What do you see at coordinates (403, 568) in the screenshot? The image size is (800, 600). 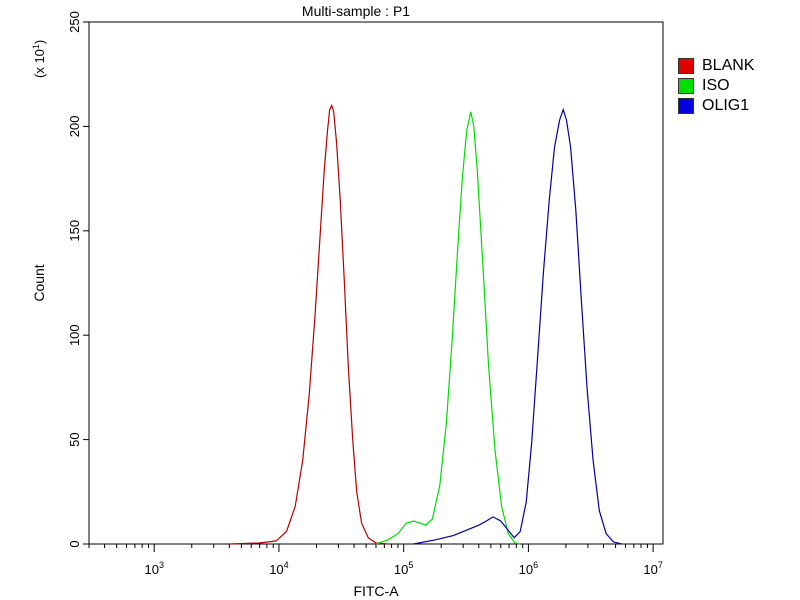 I see `x-tick-label: 10⁵` at bounding box center [403, 568].